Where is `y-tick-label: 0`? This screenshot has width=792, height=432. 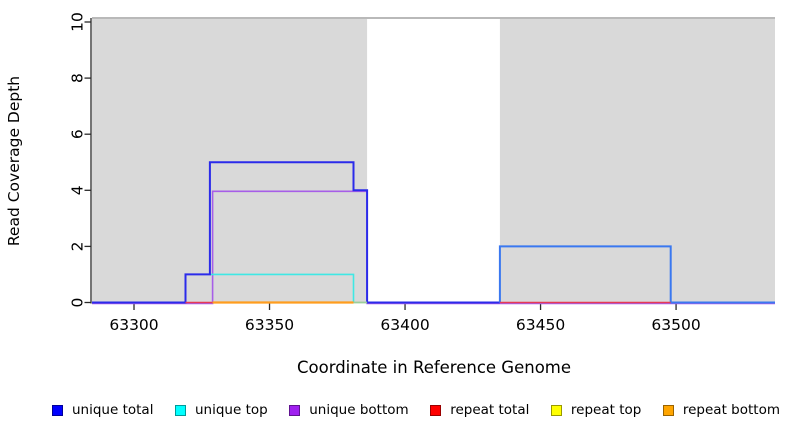 y-tick-label: 0 is located at coordinates (78, 303).